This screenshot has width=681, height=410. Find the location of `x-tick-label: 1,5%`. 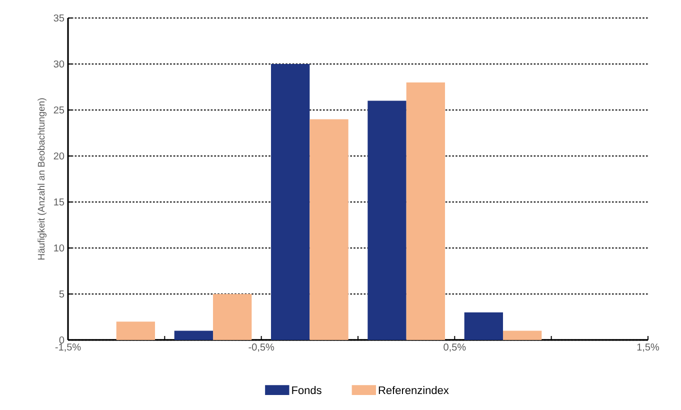

x-tick-label: 1,5% is located at coordinates (648, 348).